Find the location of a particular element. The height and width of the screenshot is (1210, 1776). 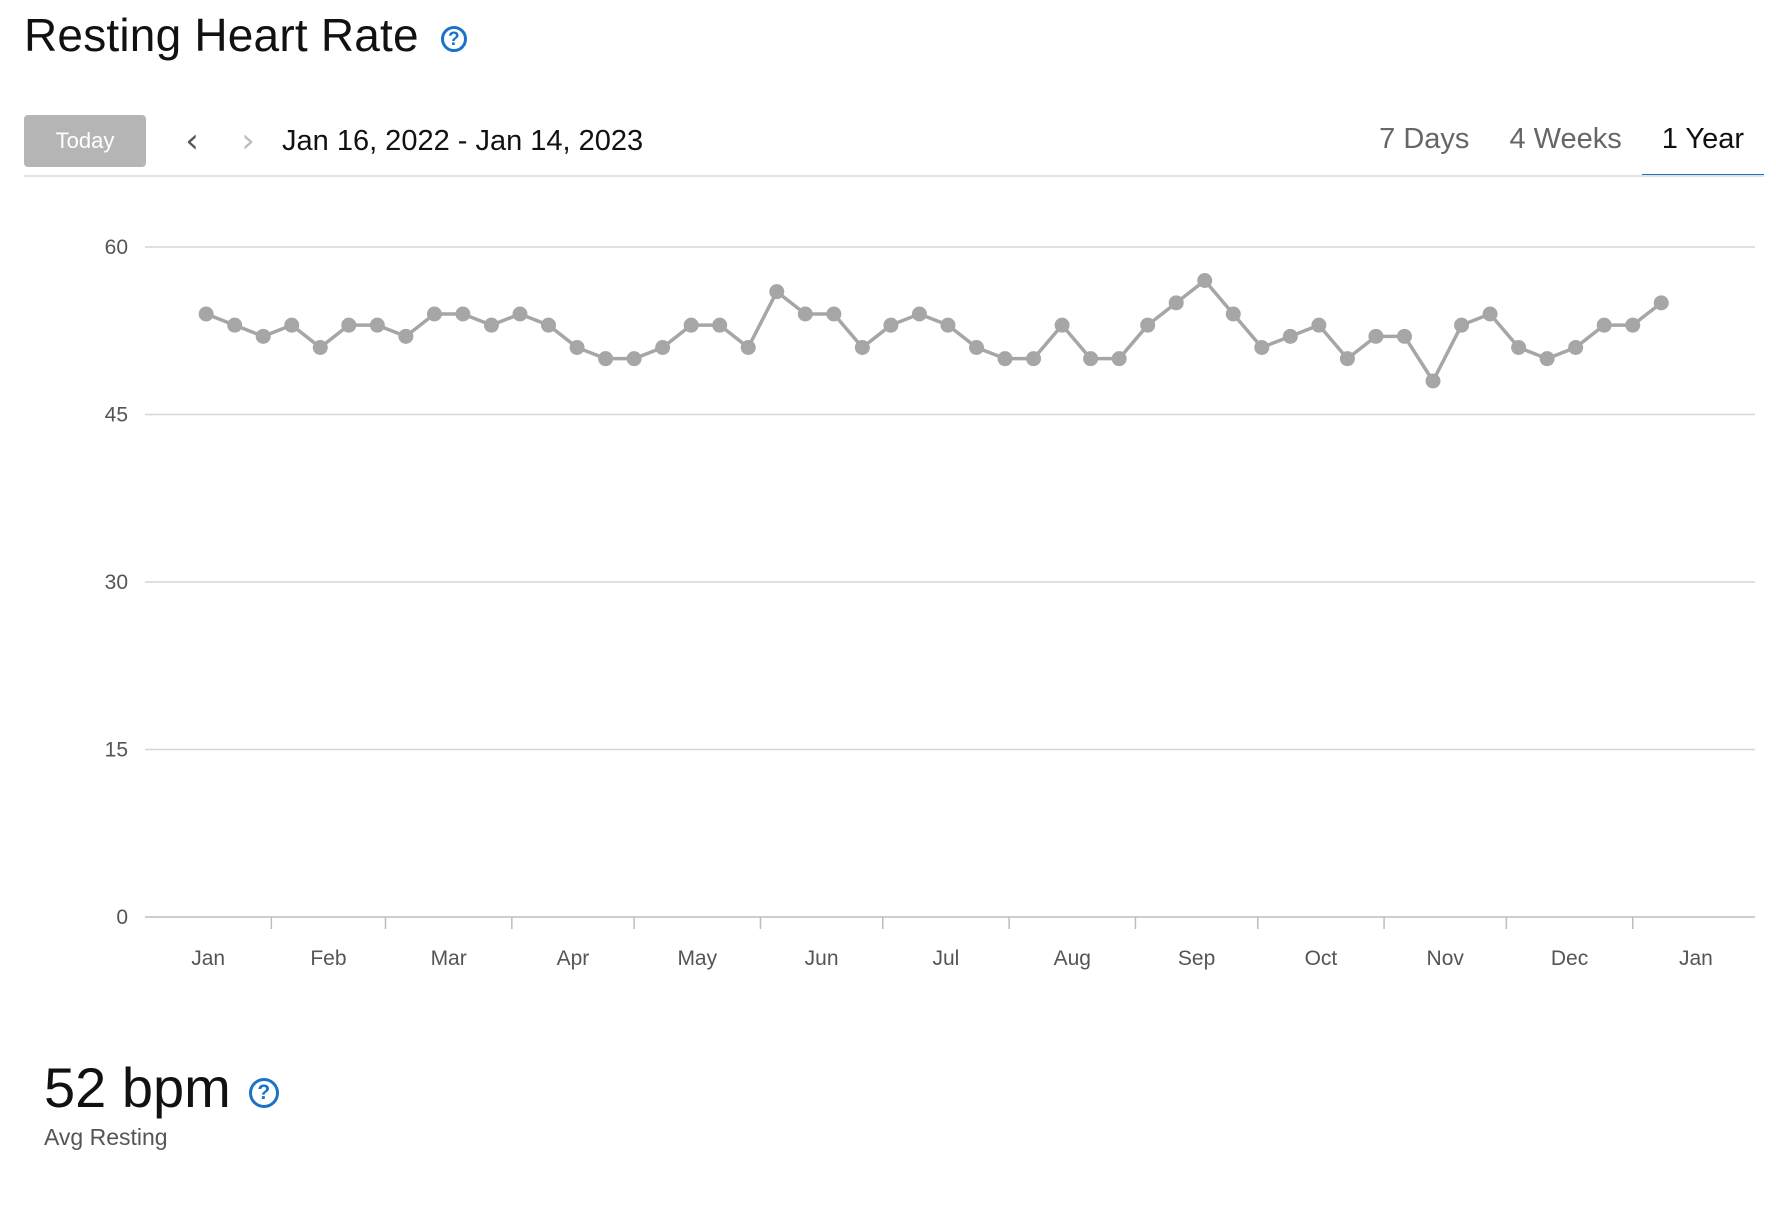

today-button: Today is located at coordinates (85, 141).